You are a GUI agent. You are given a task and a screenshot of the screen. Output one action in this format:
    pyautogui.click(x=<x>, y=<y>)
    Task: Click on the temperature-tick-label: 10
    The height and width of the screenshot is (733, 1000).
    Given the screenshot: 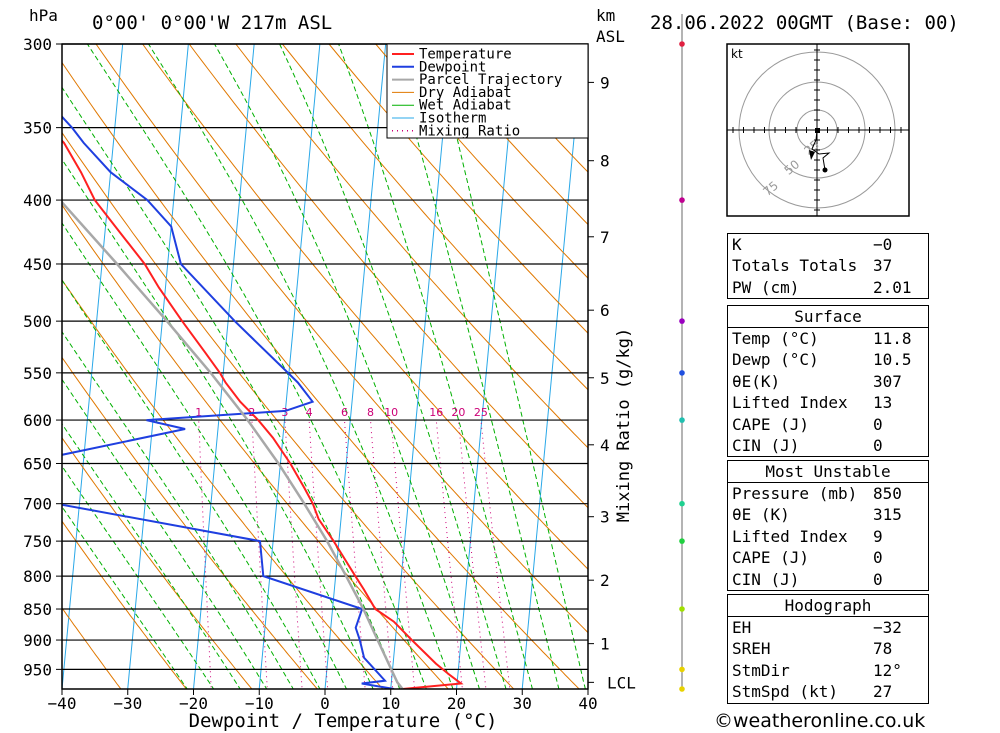 What is the action you would take?
    pyautogui.click(x=390, y=703)
    